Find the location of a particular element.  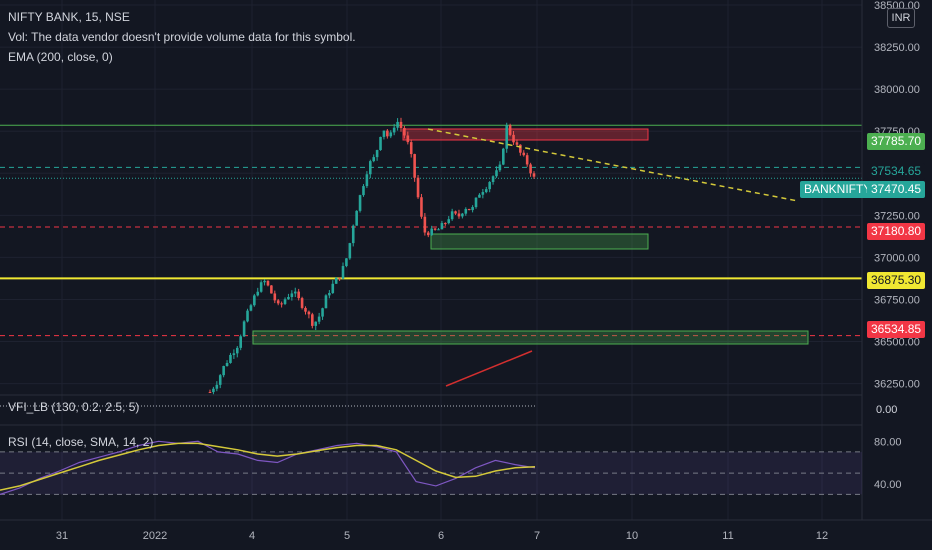

x-tick-label: 11 is located at coordinates (727, 536).